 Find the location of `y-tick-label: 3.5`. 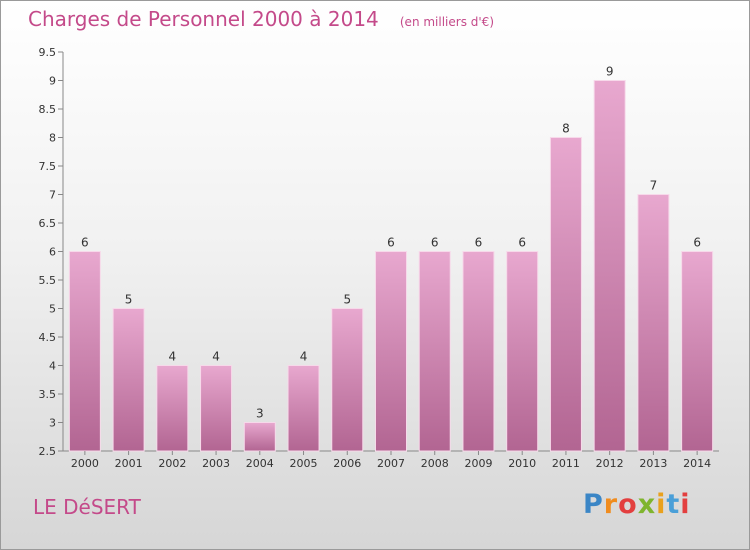

y-tick-label: 3.5 is located at coordinates (48, 394).